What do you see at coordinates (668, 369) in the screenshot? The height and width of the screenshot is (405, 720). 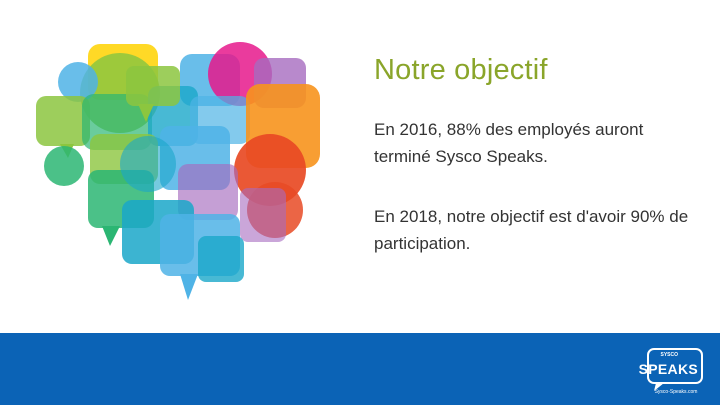 I see `logo-main-text: SPEAKS` at bounding box center [668, 369].